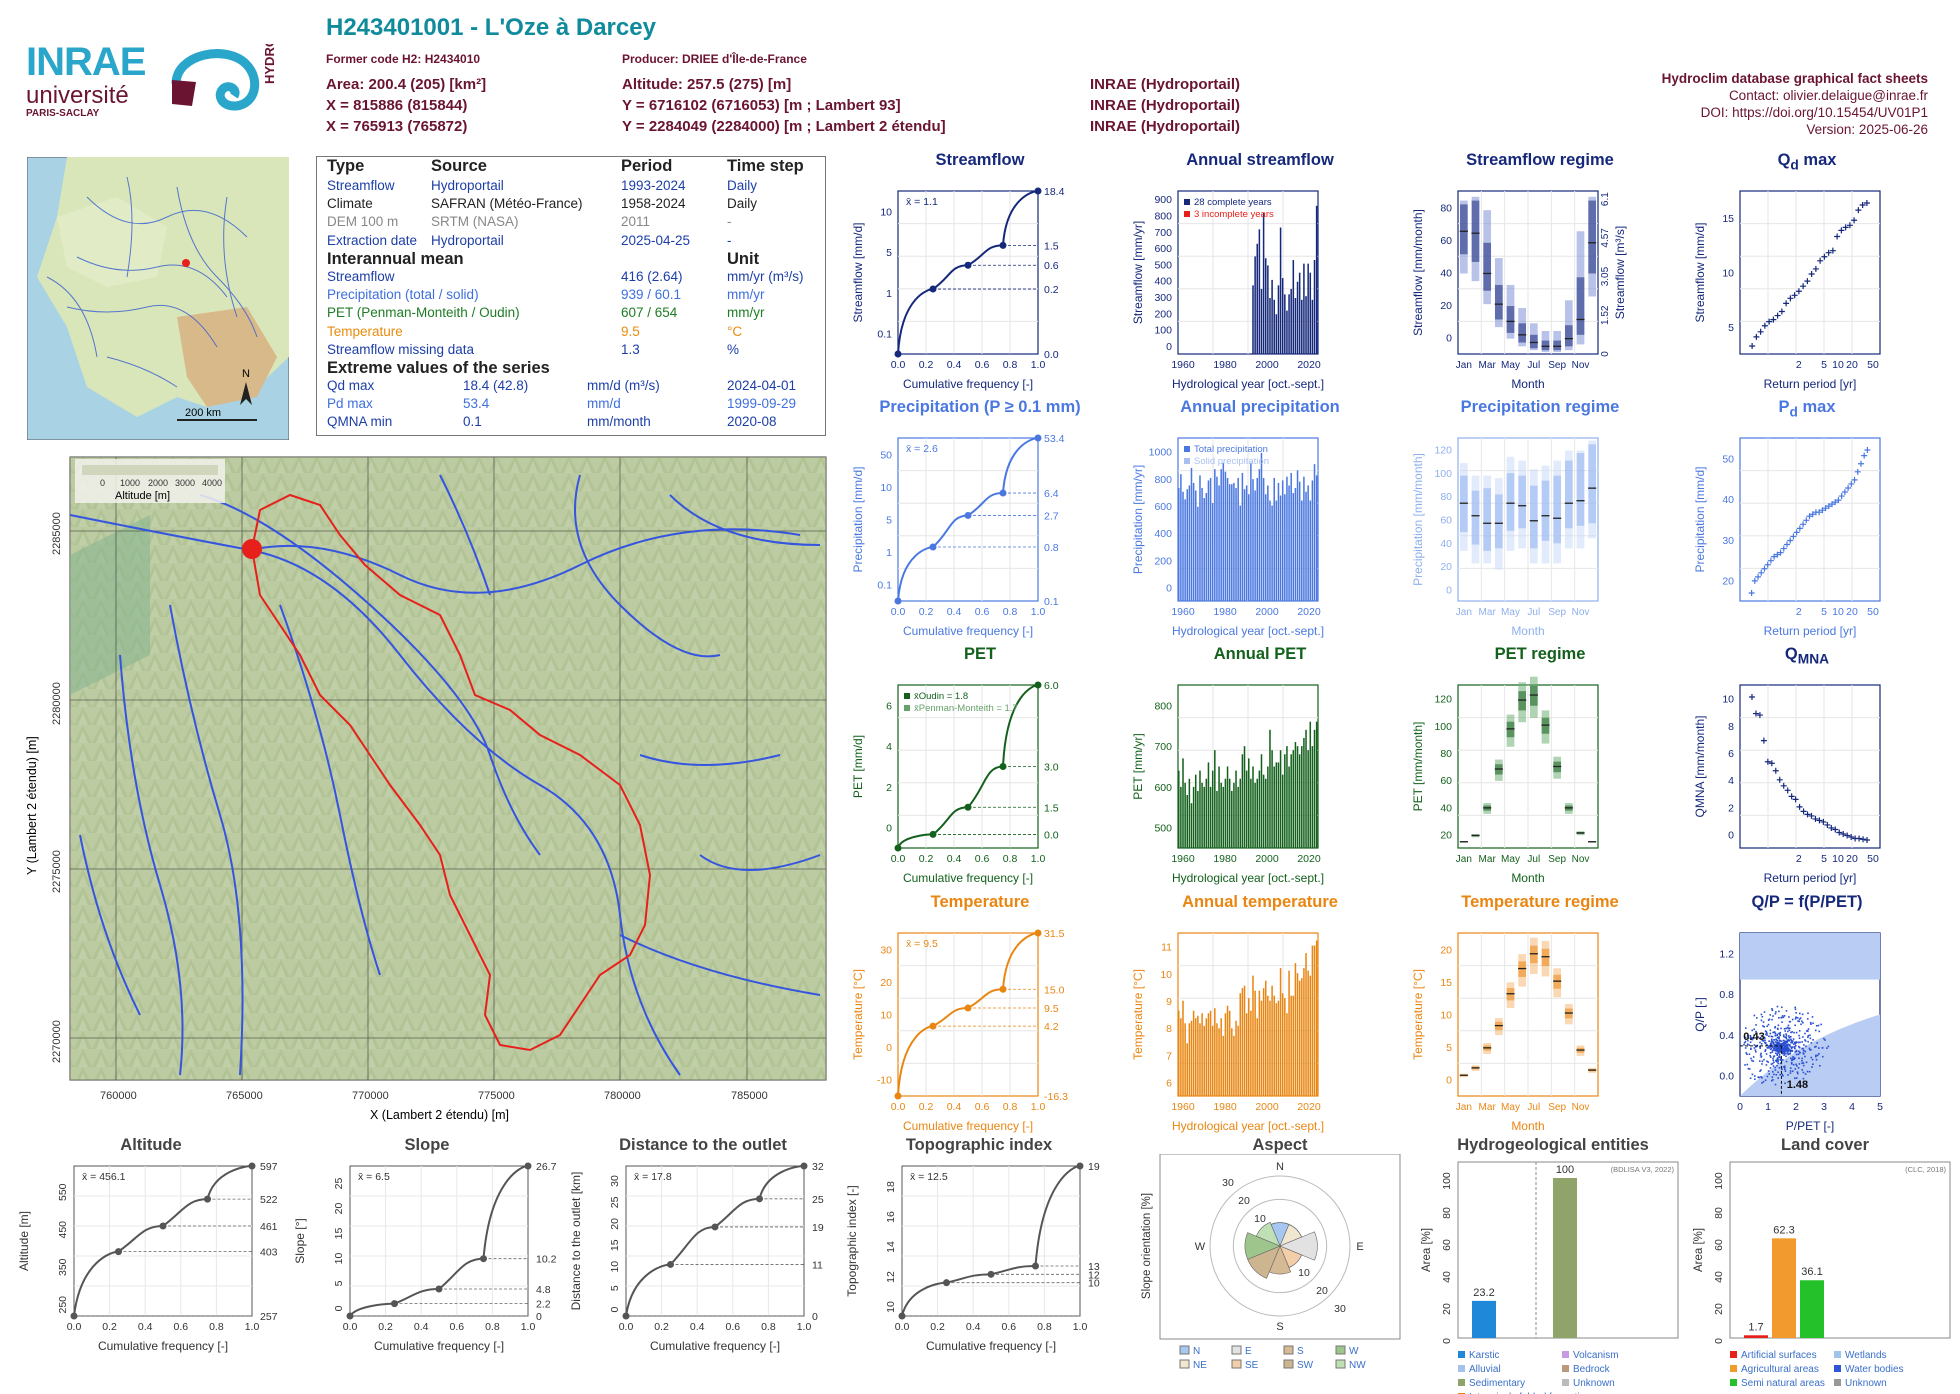 This screenshot has height=1394, width=1960. I want to click on tick-label: 500, so click(1163, 265).